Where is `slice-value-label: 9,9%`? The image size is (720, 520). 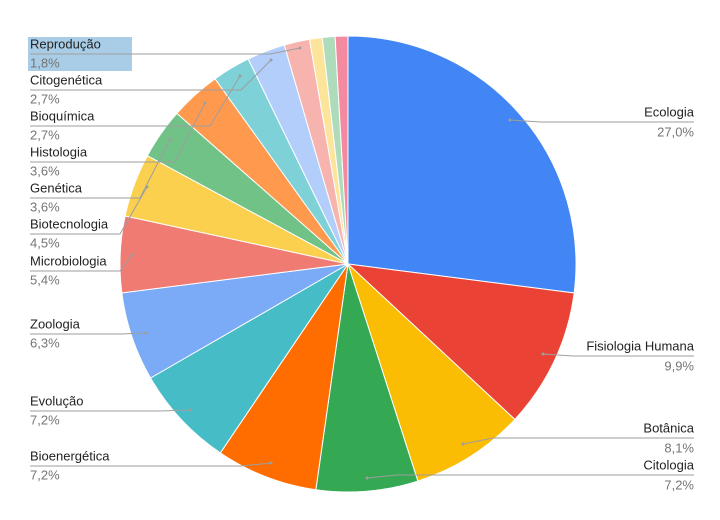 slice-value-label: 9,9% is located at coordinates (679, 365).